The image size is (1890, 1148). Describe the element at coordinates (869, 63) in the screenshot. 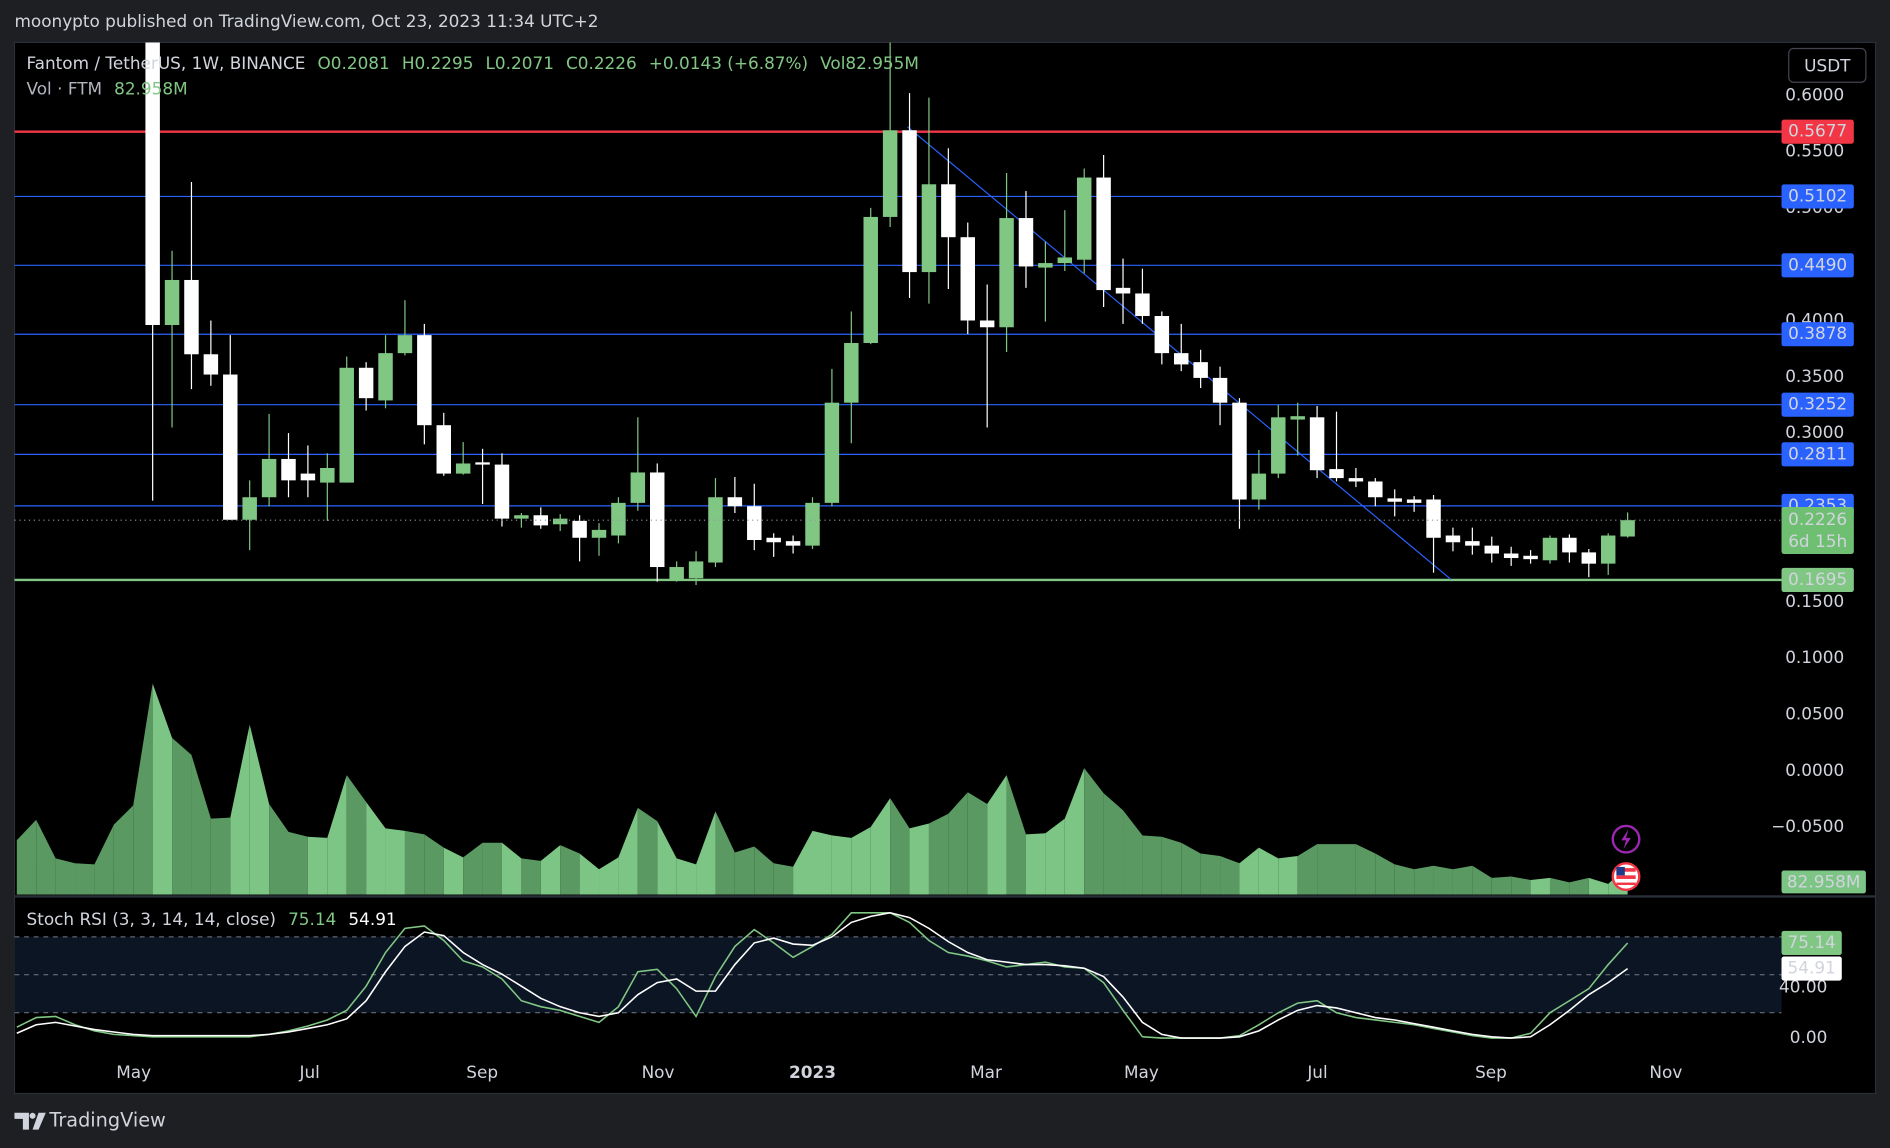

I see `legend-value: Vol82.955M` at that location.